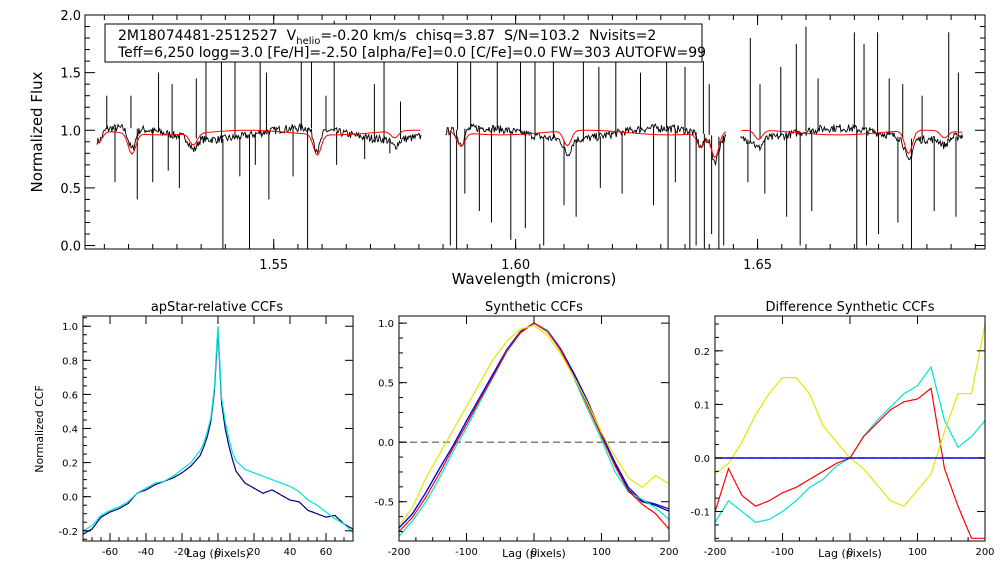  I want to click on synthetic-ccf-title: Synthetic CCFs, so click(534, 307).